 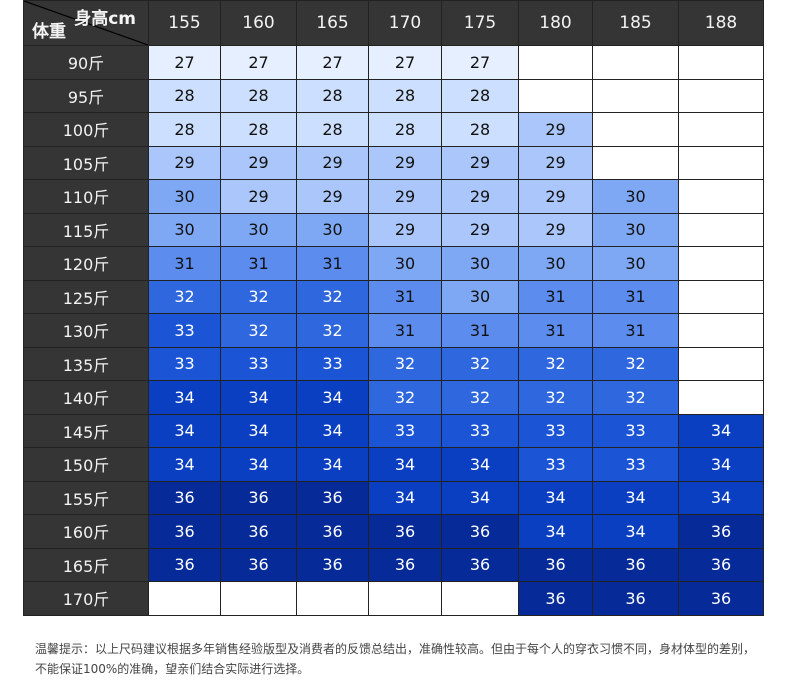 What do you see at coordinates (393, 564) in the screenshot?
I see `table-row: 165斤 36 36 36 36 36 36 36 36` at bounding box center [393, 564].